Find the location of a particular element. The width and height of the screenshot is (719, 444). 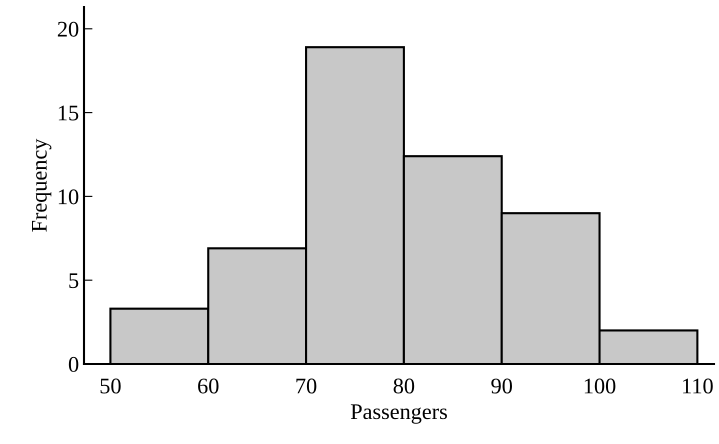

y-tick-label: 0 is located at coordinates (73, 364).